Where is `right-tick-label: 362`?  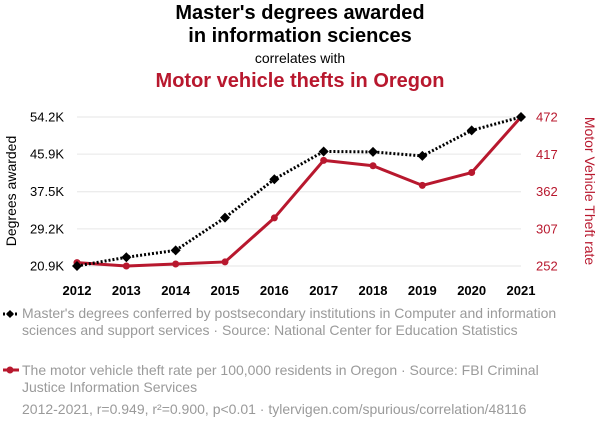
right-tick-label: 362 is located at coordinates (547, 191).